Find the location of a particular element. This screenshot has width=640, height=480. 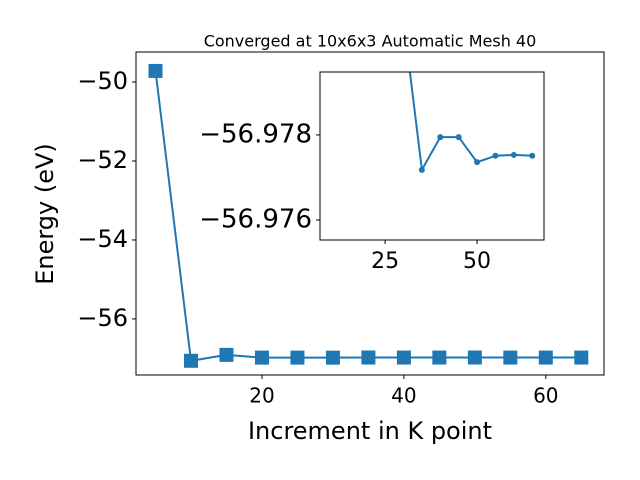

x-tick-label: 25 is located at coordinates (385, 261).